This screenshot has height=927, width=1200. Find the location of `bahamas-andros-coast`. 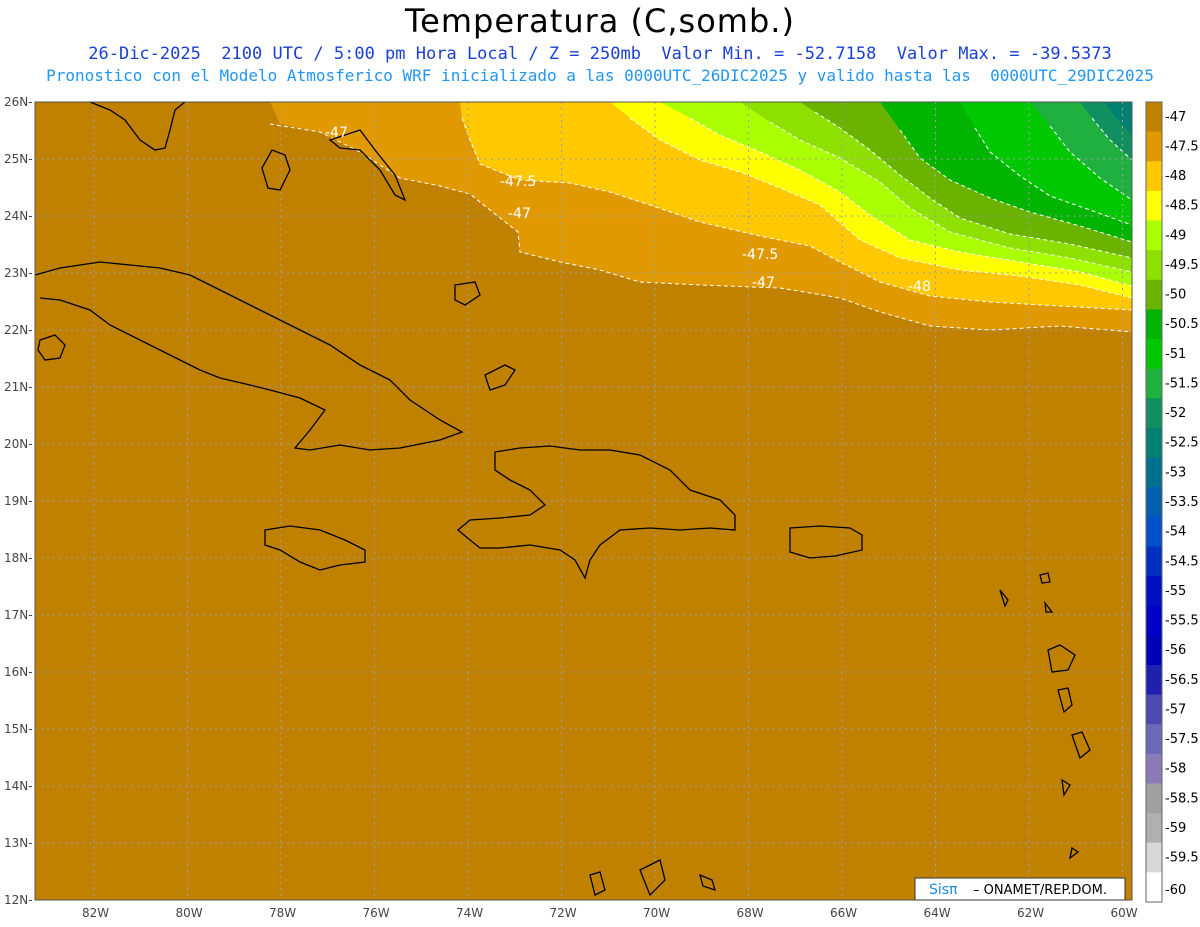

bahamas-andros-coast is located at coordinates (276, 170).